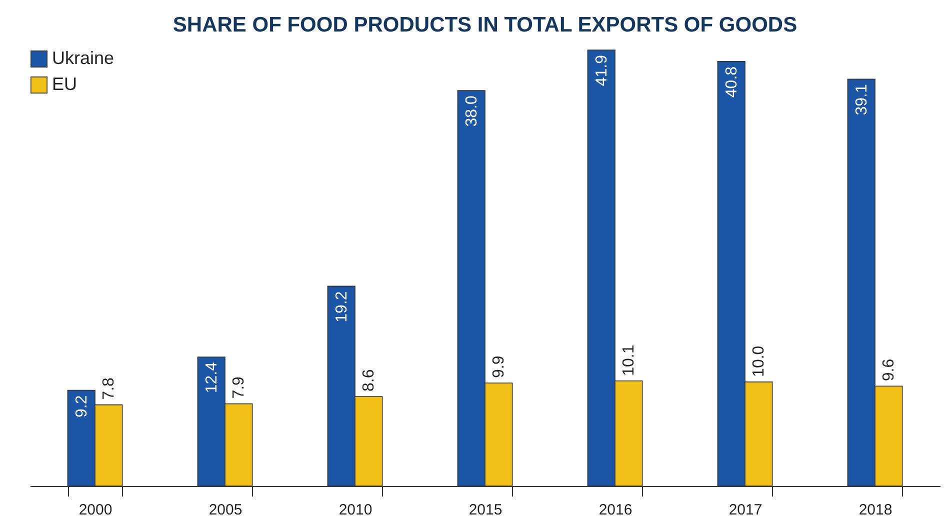  Describe the element at coordinates (745, 510) in the screenshot. I see `x-tick-label: 2017` at that location.